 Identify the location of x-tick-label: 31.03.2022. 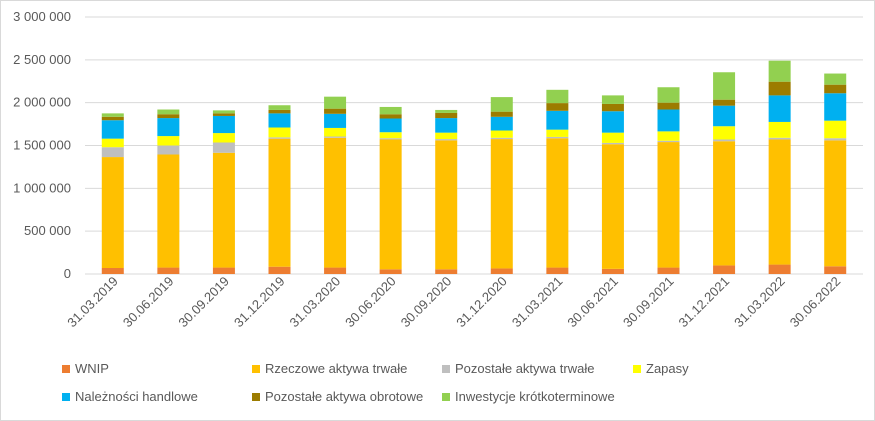
(759, 302).